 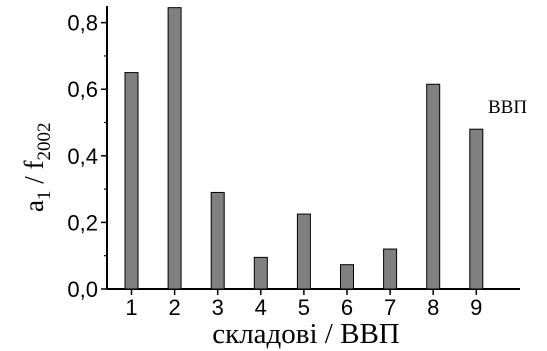 What do you see at coordinates (82, 156) in the screenshot?
I see `y-tick-label: 0,4` at bounding box center [82, 156].